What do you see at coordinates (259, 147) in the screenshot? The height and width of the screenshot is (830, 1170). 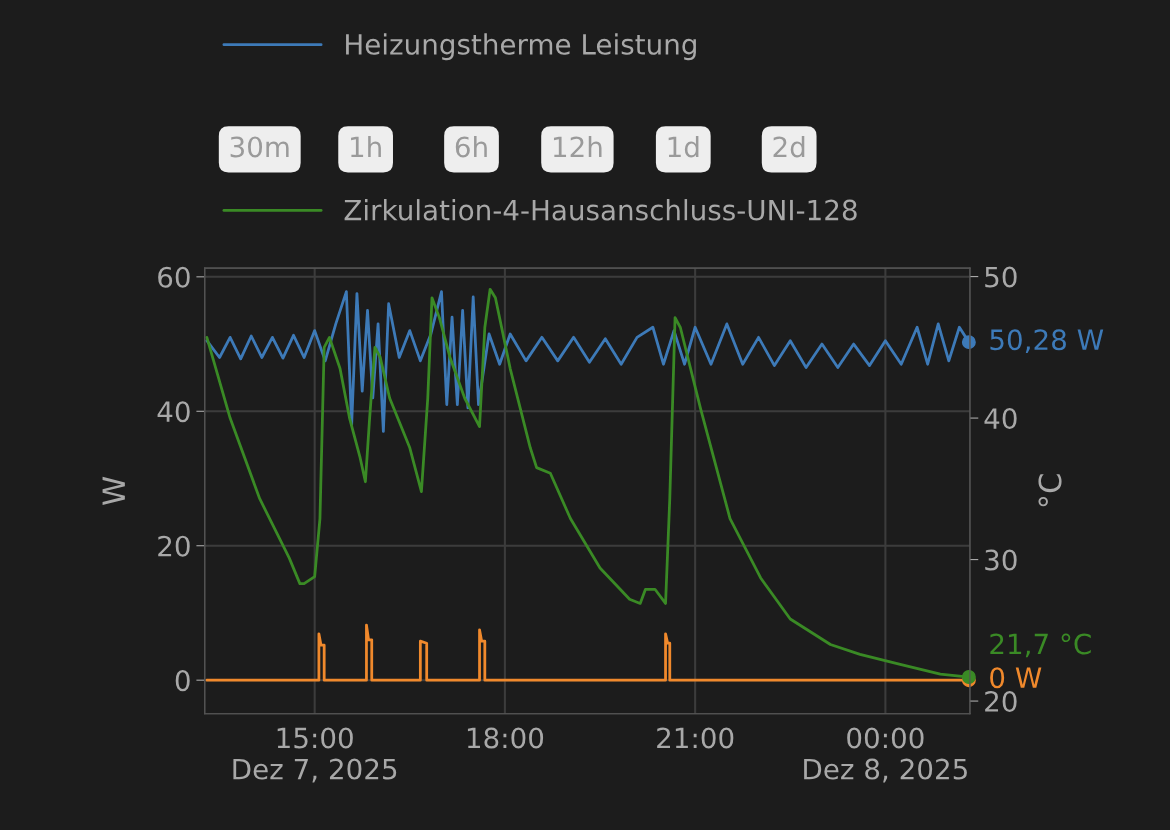 I see `text: 30m` at bounding box center [259, 147].